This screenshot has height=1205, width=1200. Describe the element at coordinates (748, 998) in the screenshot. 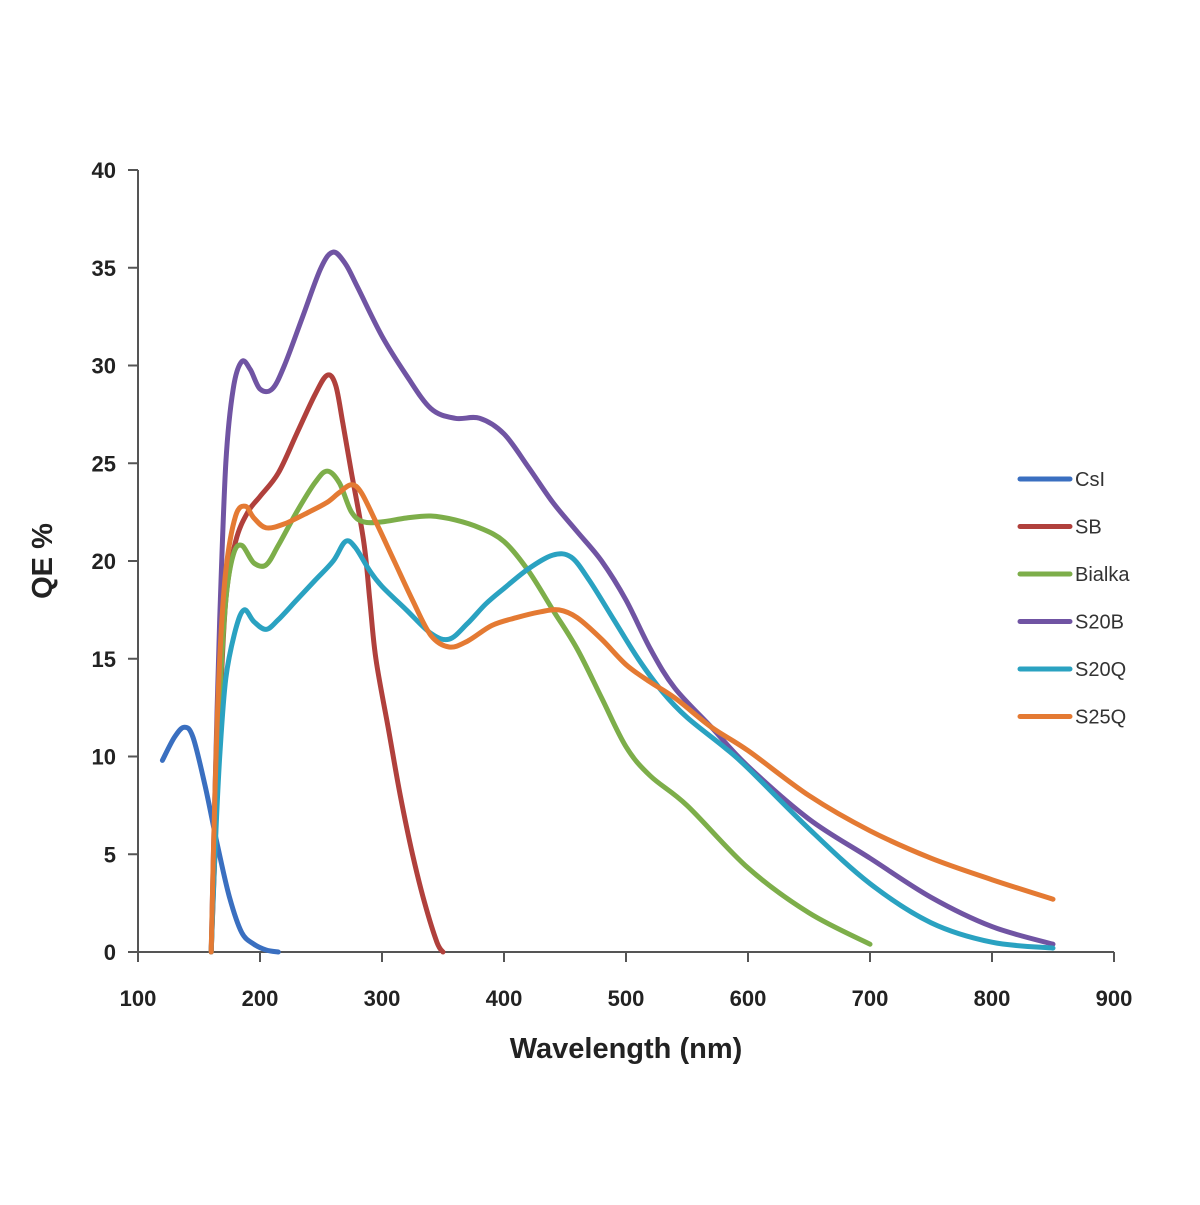

I see `x-tick-label: 600` at that location.